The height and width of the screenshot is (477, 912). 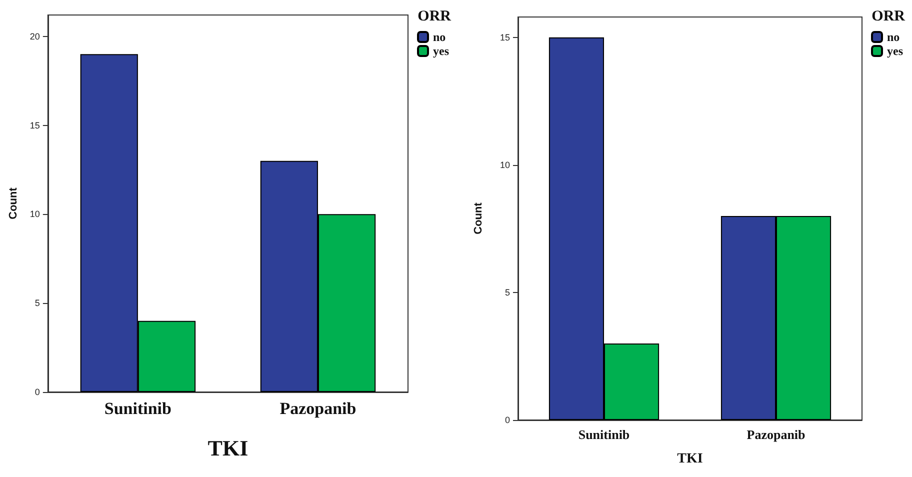 I want to click on y-tick-label: 20, so click(x=35, y=36).